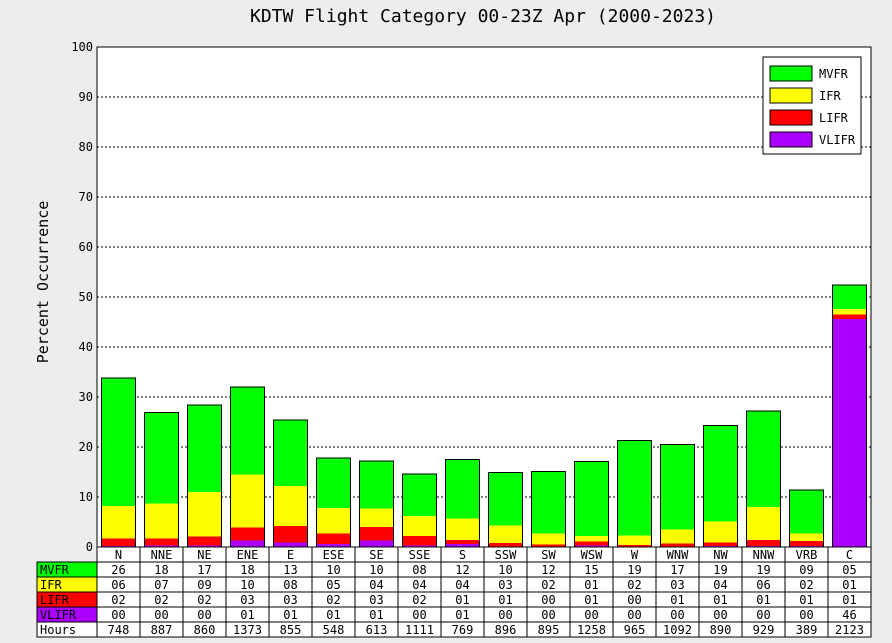 This screenshot has height=643, width=892. Describe the element at coordinates (812, 105) in the screenshot. I see `legend: MVFR IFR LIFR VLIFR` at that location.